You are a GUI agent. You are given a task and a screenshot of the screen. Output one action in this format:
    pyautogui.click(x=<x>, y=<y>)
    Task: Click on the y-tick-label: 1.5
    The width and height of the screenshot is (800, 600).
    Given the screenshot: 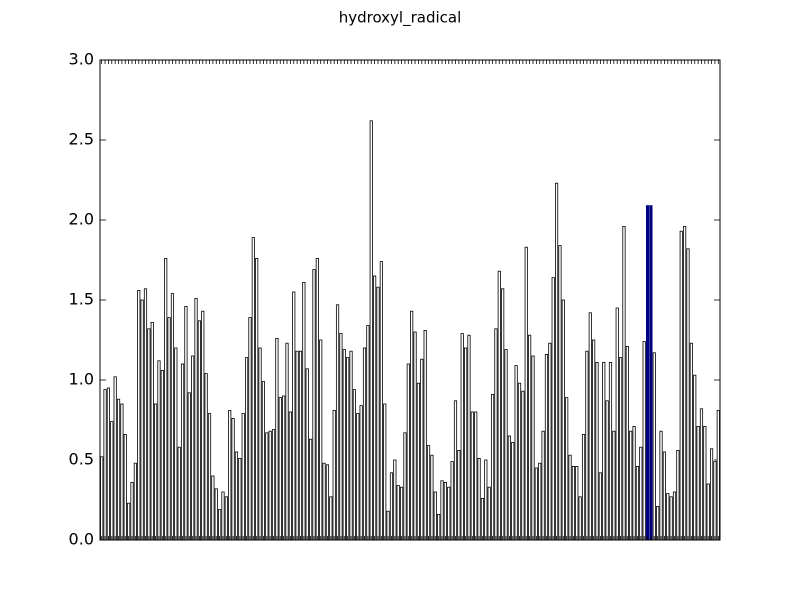 What is the action you would take?
    pyautogui.click(x=81, y=299)
    